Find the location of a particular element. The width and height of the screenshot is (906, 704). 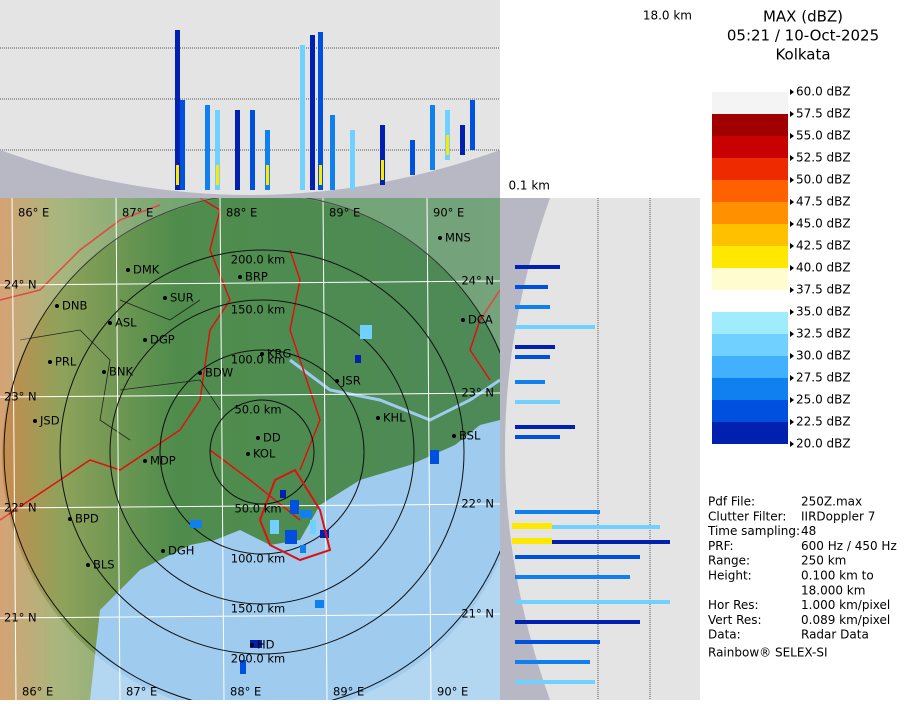

city-label: DGH is located at coordinates (181, 551).